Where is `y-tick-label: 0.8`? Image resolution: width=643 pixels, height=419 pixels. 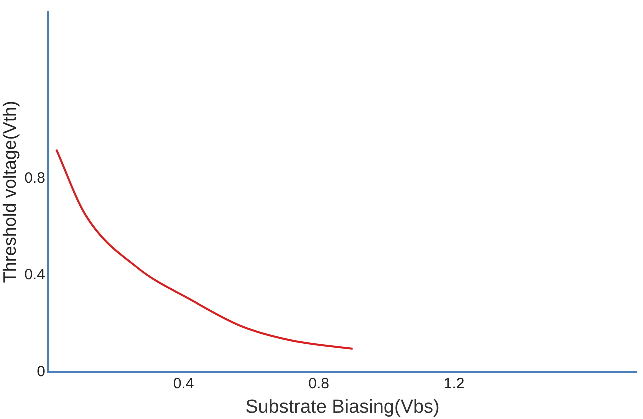
y-tick-label: 0.8 is located at coordinates (35, 178).